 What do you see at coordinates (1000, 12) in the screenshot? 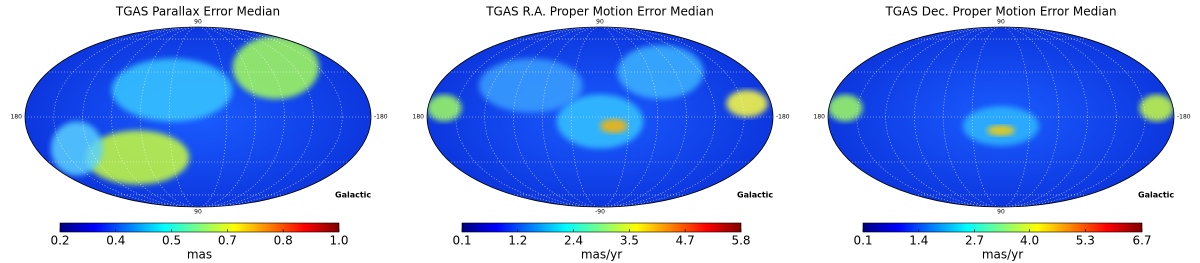
I see `chart-title: TGAS Dec. Proper Motion Error Median` at bounding box center [1000, 12].